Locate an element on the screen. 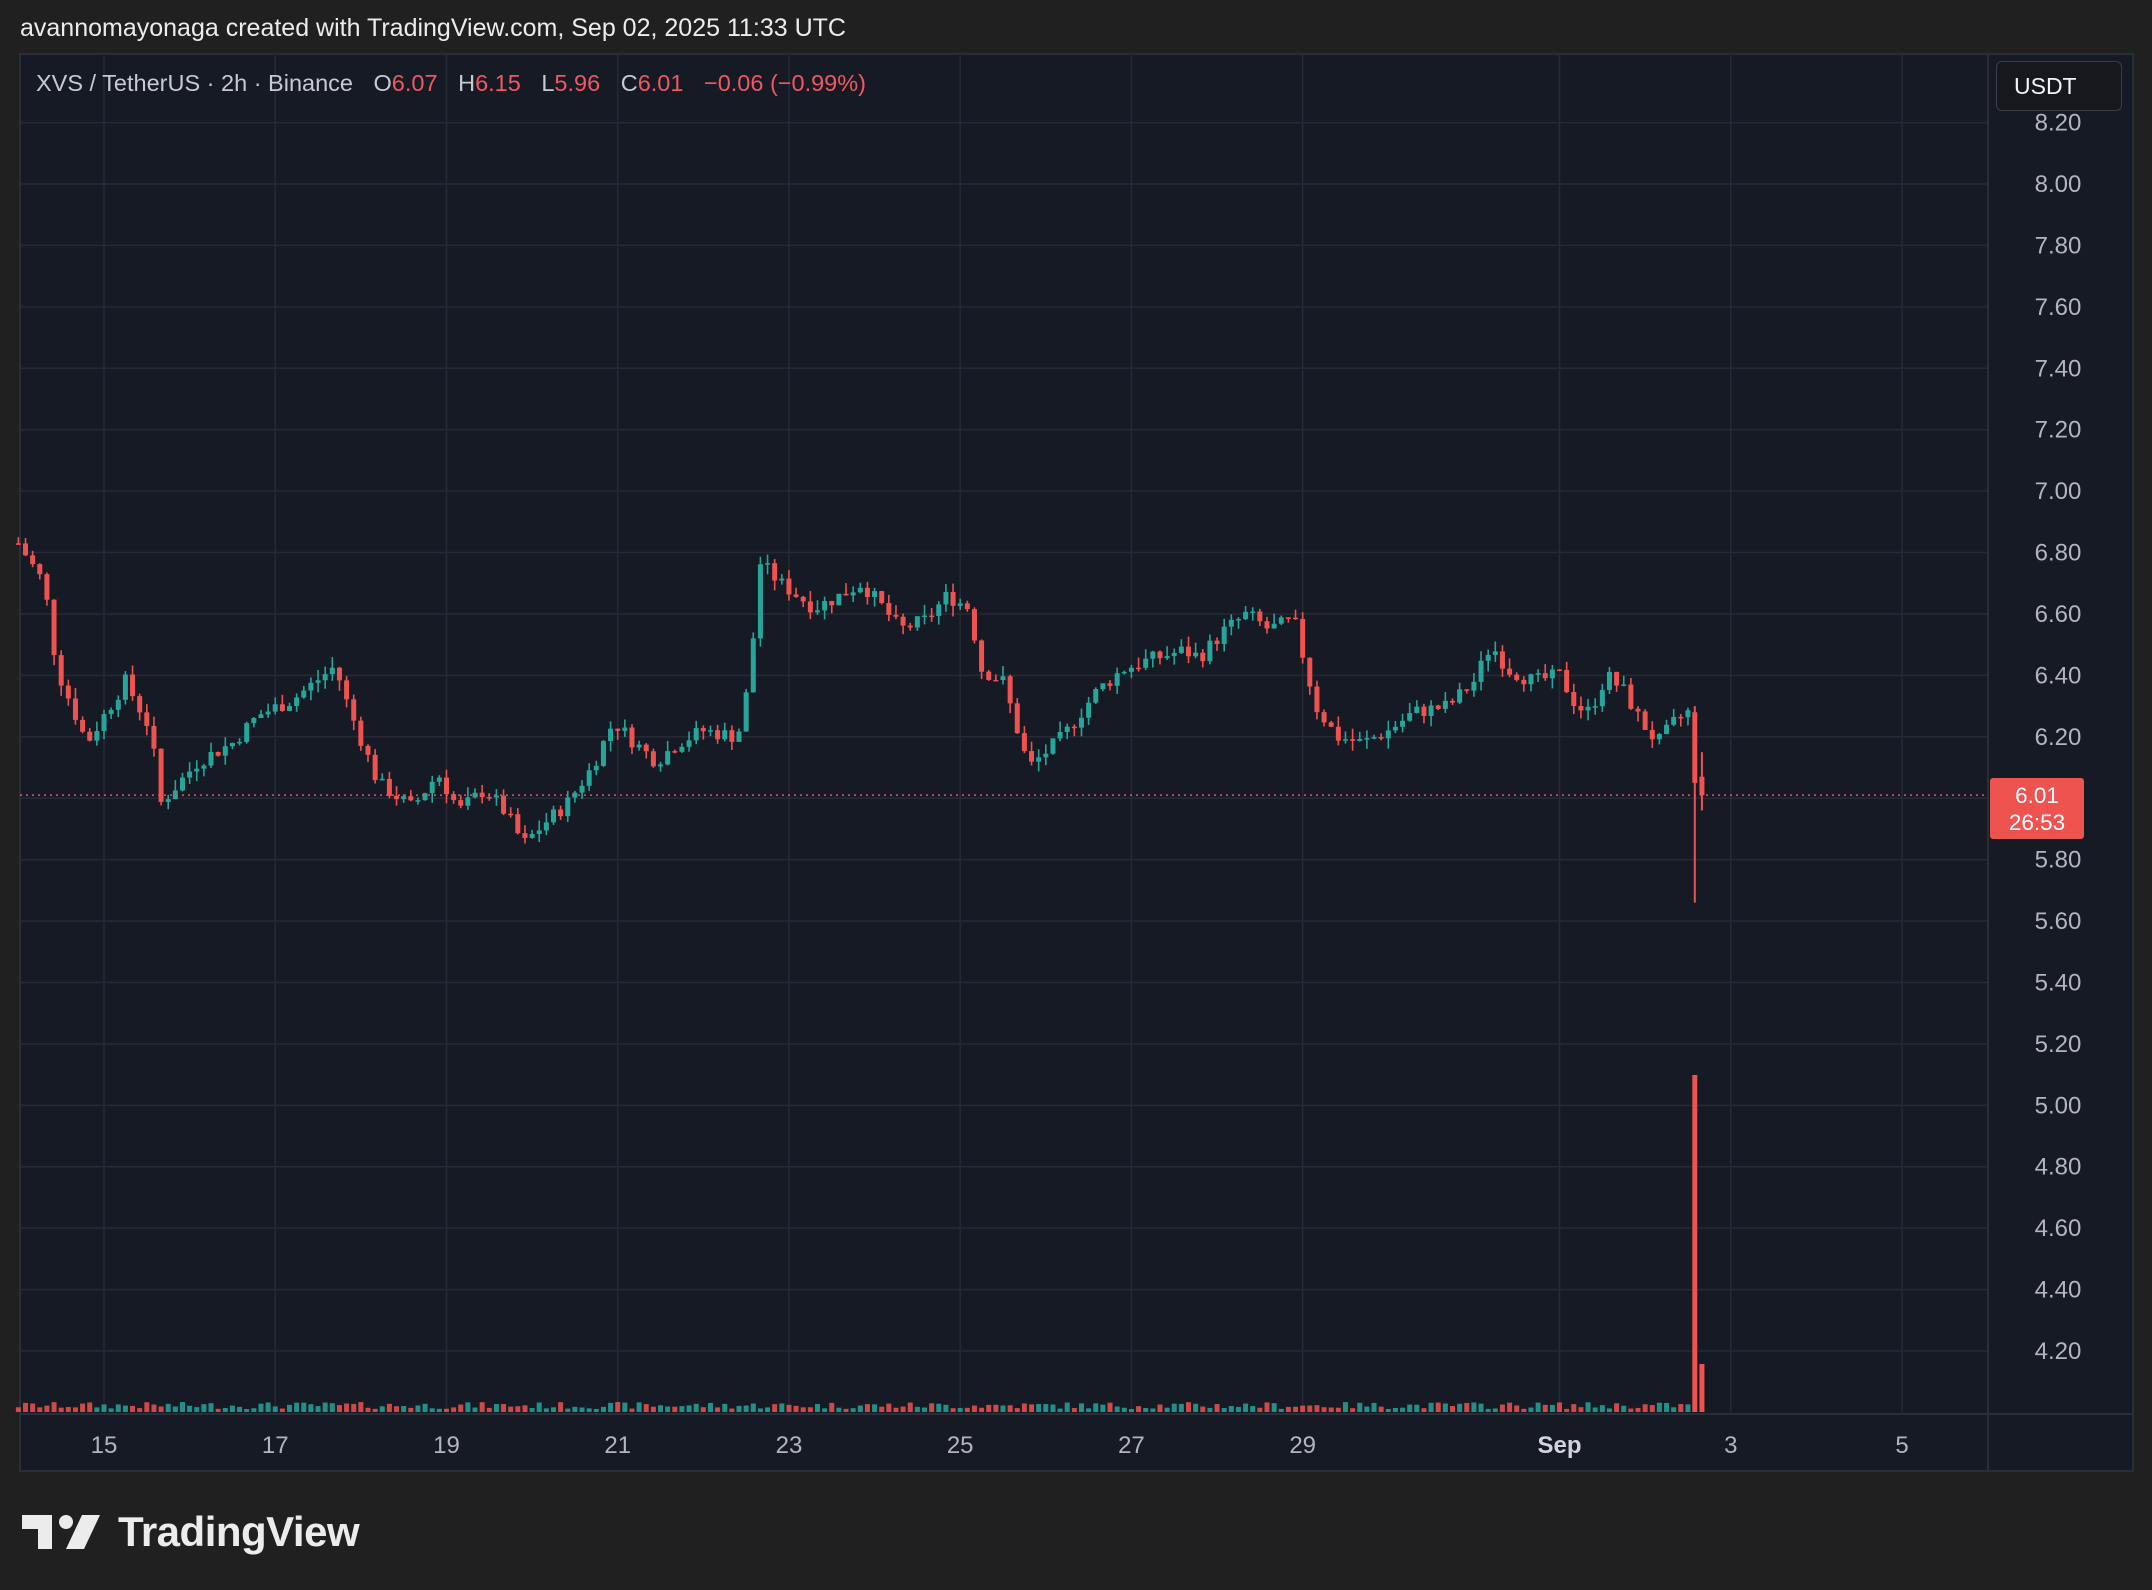  time-axis: 15 17 19 21 23 25 27 29 Sep 3 5 is located at coordinates (1000, 1445).